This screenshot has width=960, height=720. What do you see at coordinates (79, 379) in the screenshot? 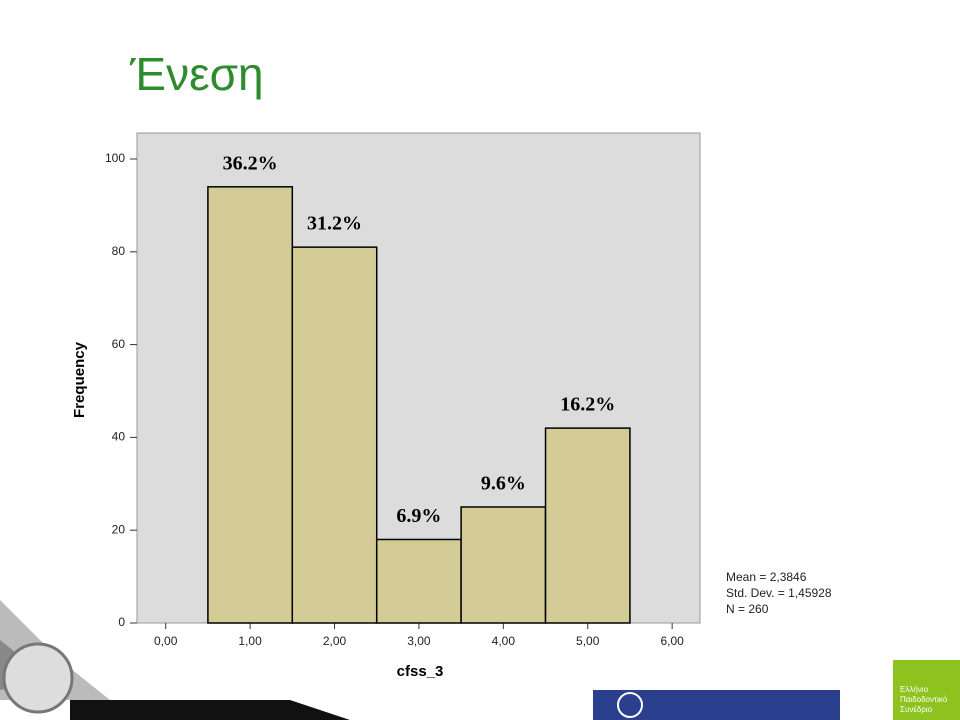
I see `y-axis-label: Frequency` at bounding box center [79, 379].